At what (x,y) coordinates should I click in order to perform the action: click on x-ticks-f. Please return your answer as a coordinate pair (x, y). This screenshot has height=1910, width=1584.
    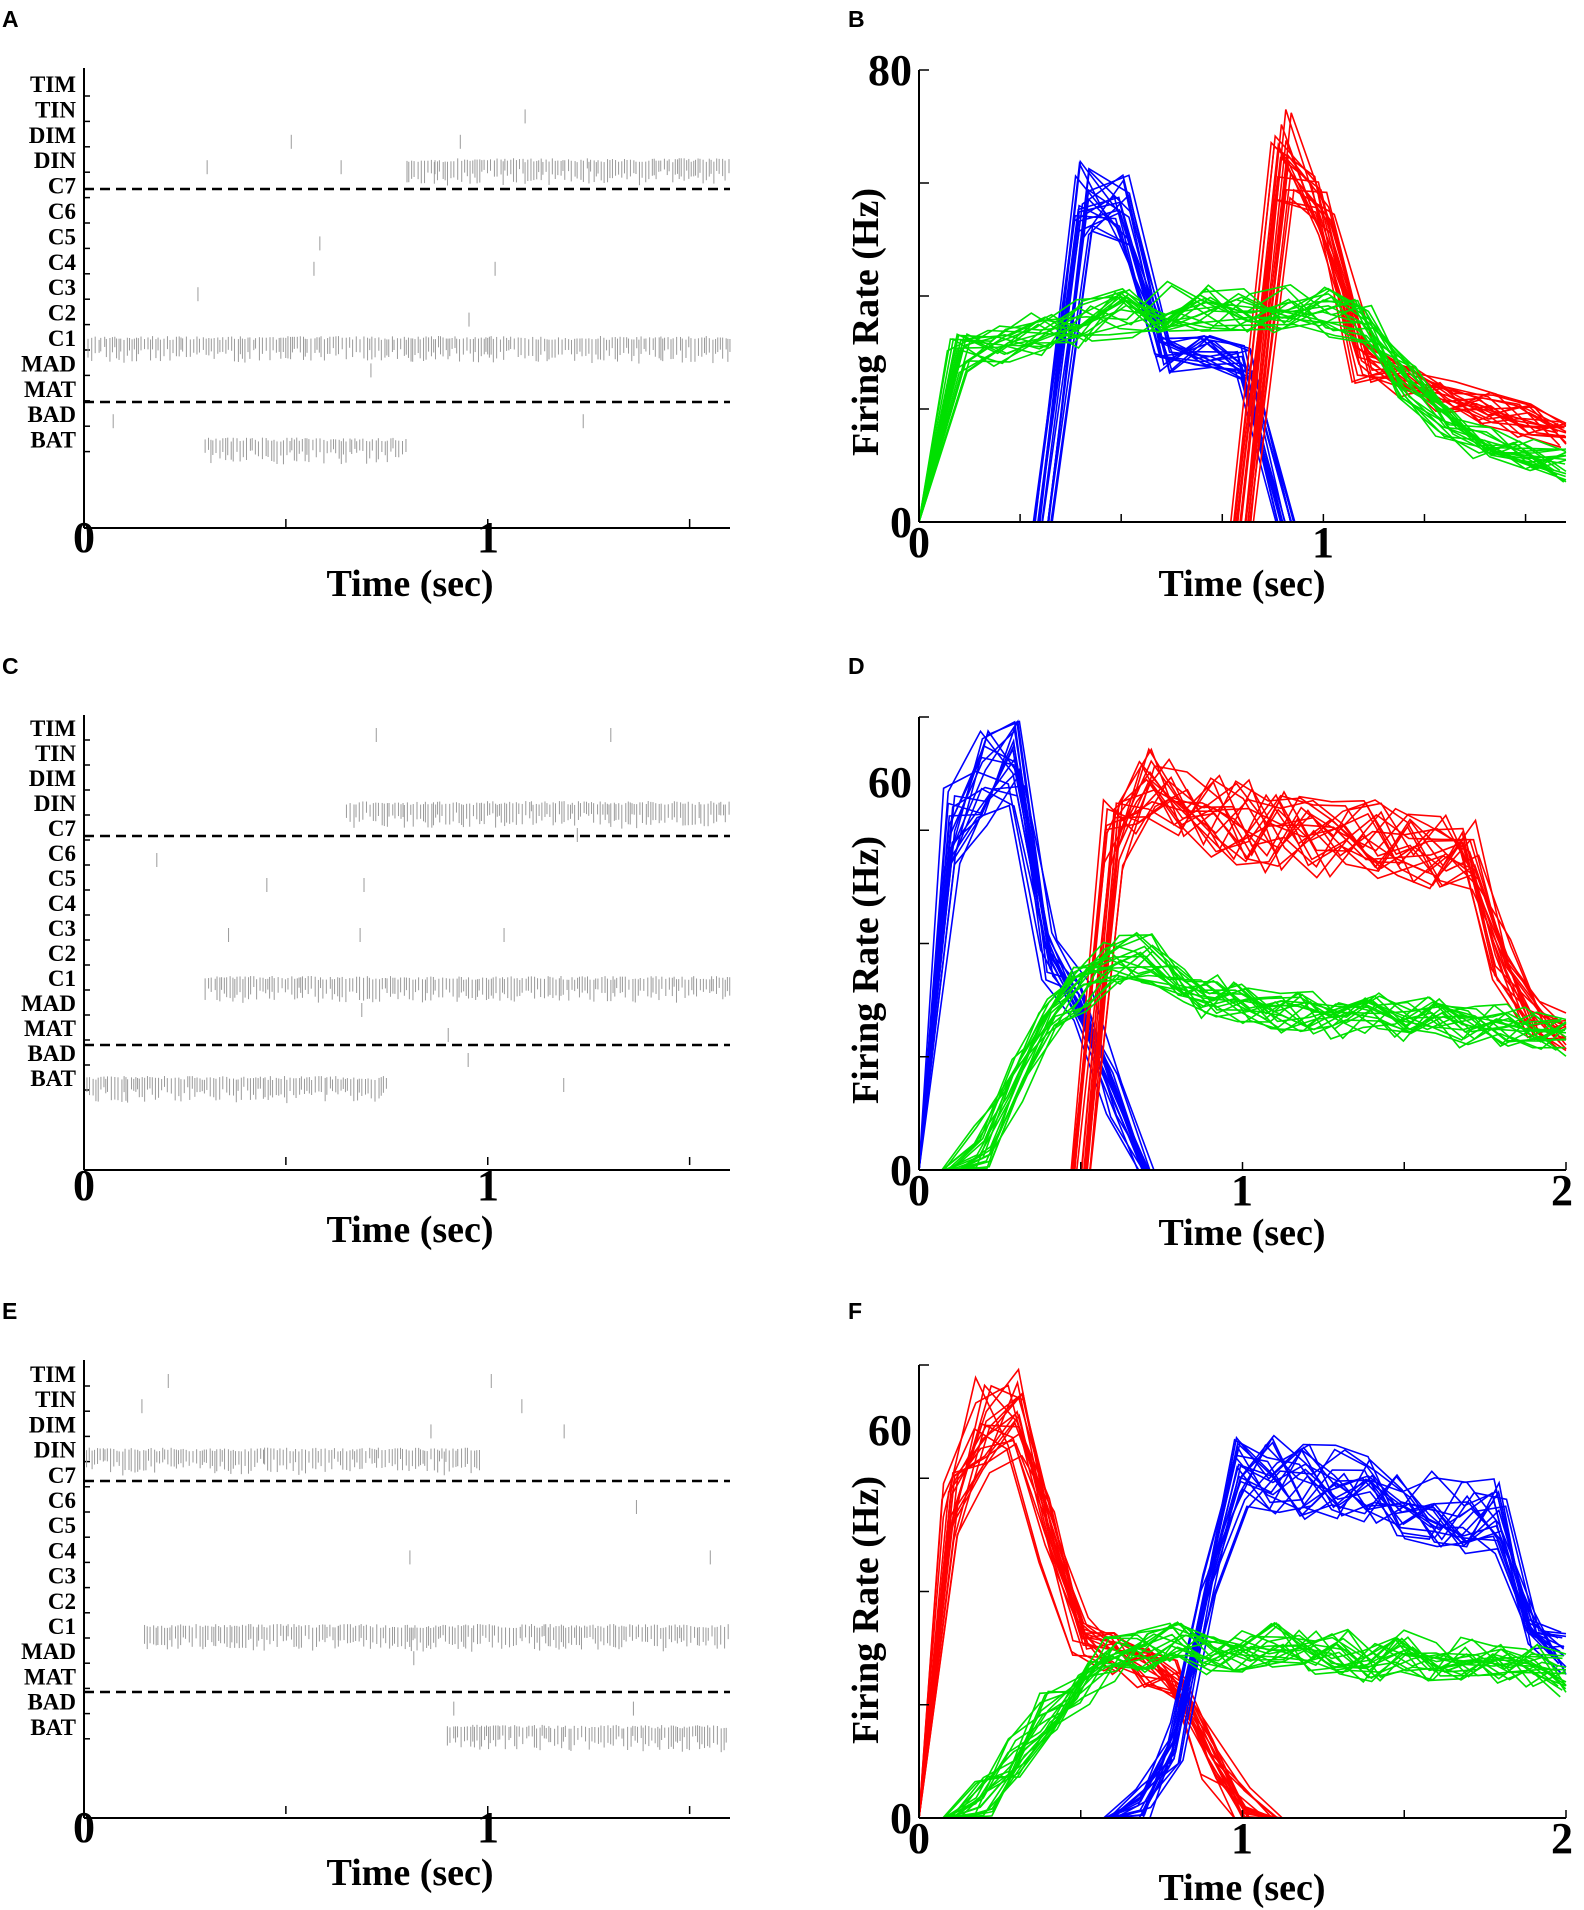
    Looking at the image, I should click on (1323, 1814).